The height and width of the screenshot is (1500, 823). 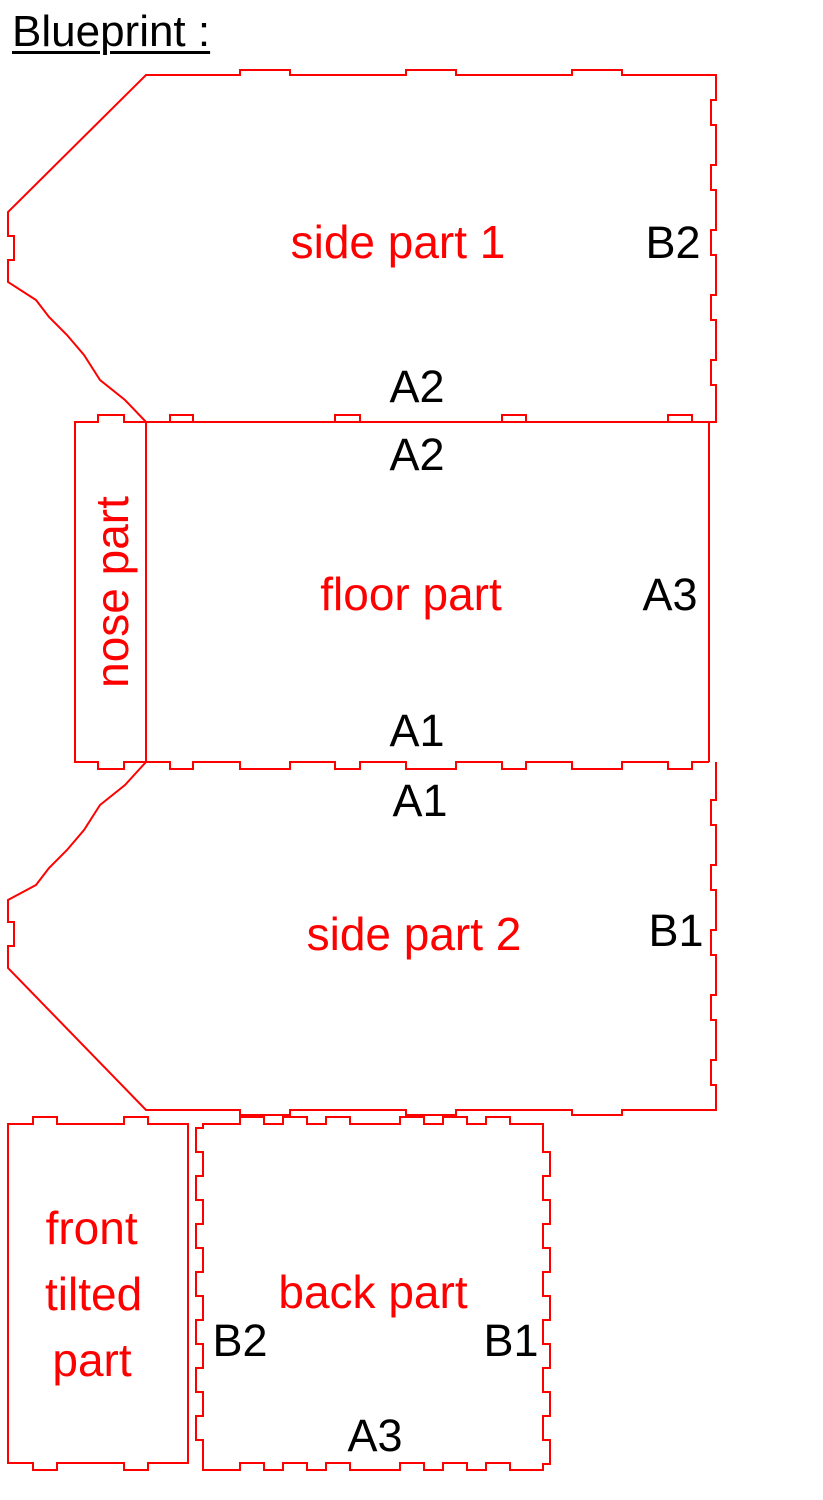 What do you see at coordinates (239, 1340) in the screenshot?
I see `back-left-edge-label: B2` at bounding box center [239, 1340].